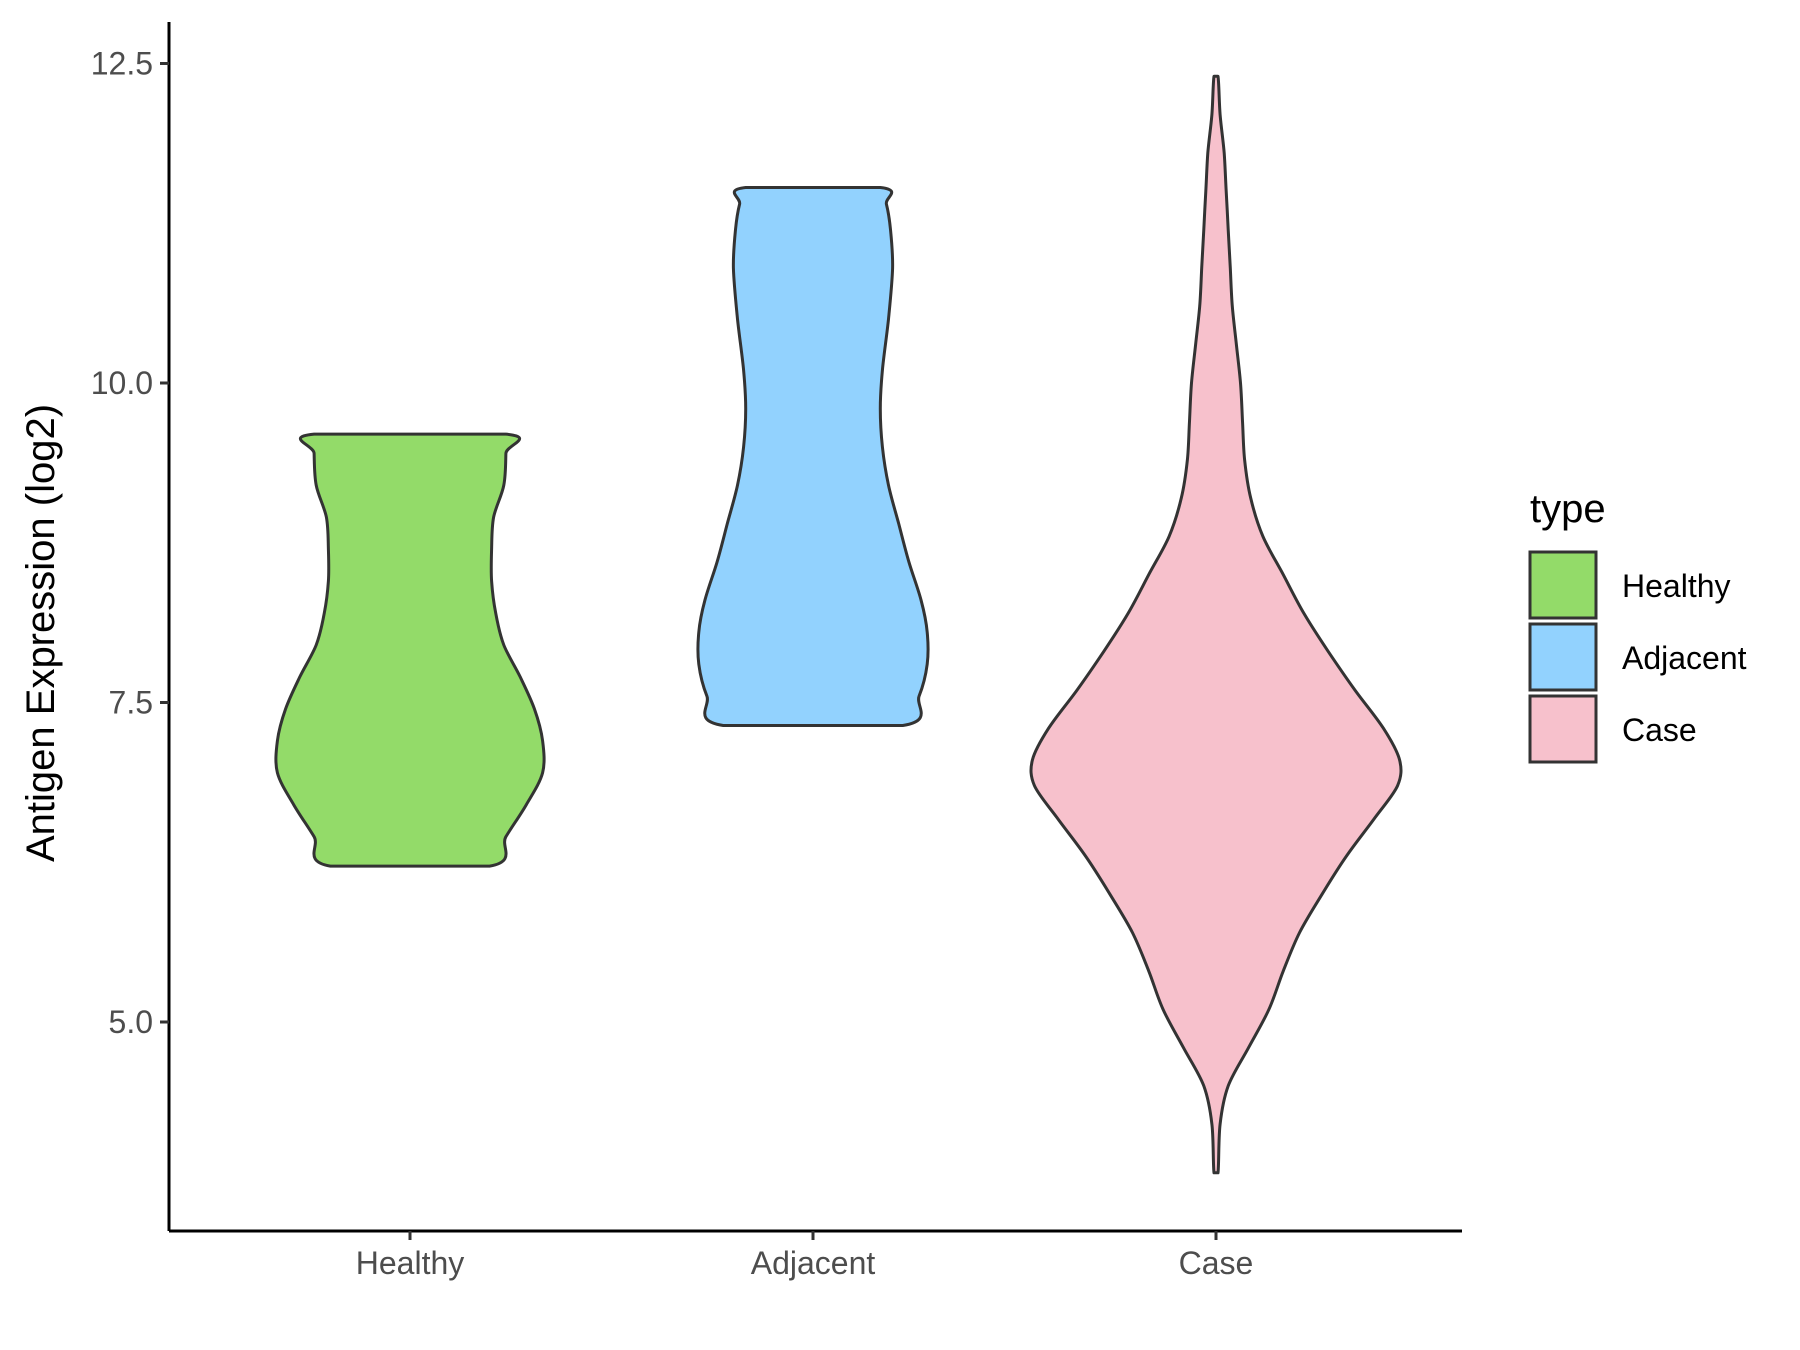  What do you see at coordinates (1563, 657) in the screenshot?
I see `legend-key-adjacent` at bounding box center [1563, 657].